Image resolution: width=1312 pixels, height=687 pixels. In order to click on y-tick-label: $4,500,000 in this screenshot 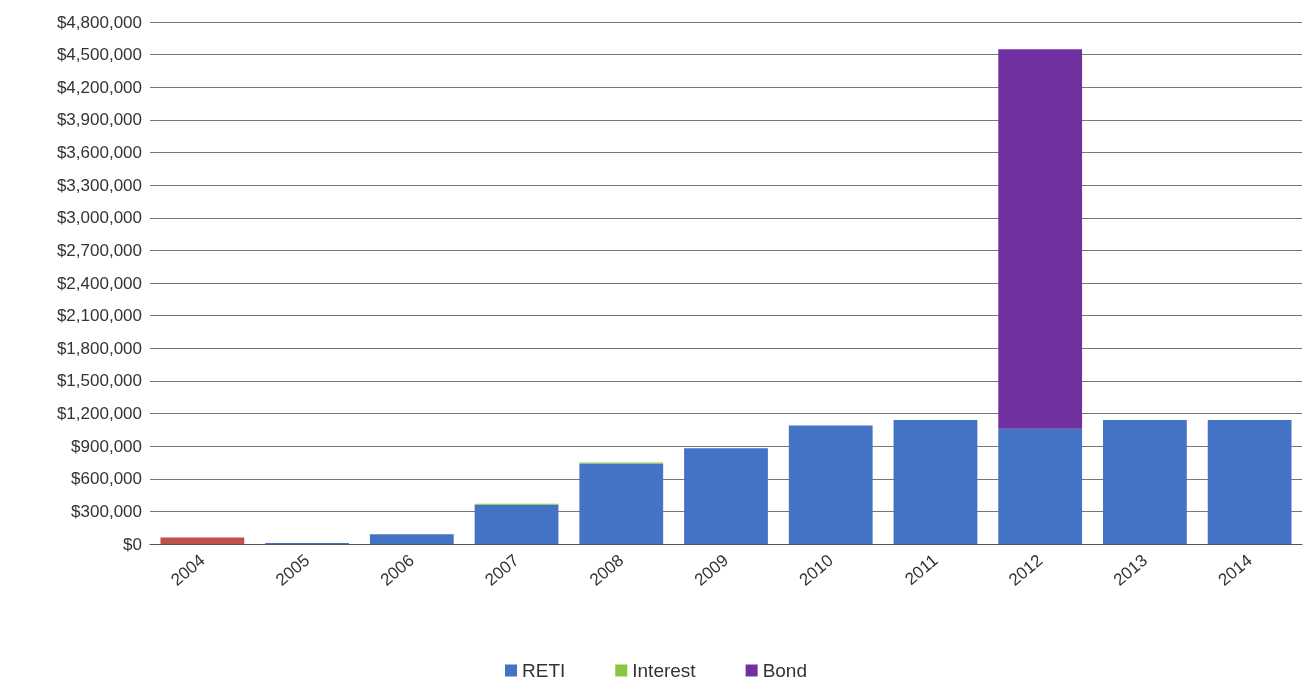, I will do `click(99, 55)`.